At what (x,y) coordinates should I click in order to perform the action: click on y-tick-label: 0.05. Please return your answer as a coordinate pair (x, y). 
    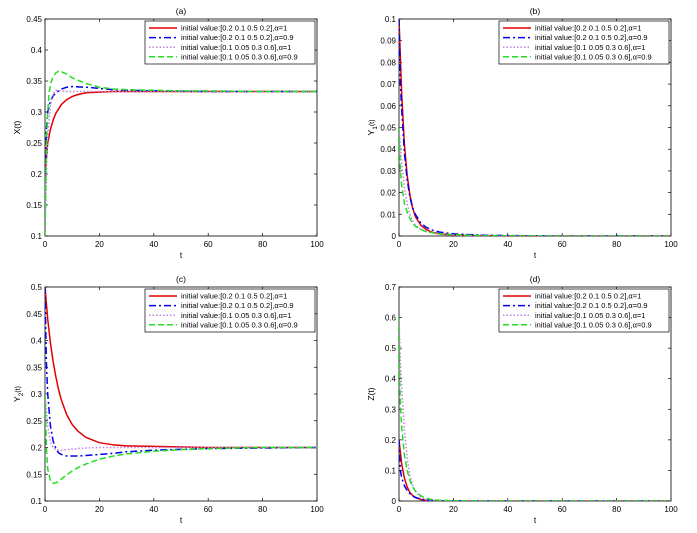
    Looking at the image, I should click on (388, 128).